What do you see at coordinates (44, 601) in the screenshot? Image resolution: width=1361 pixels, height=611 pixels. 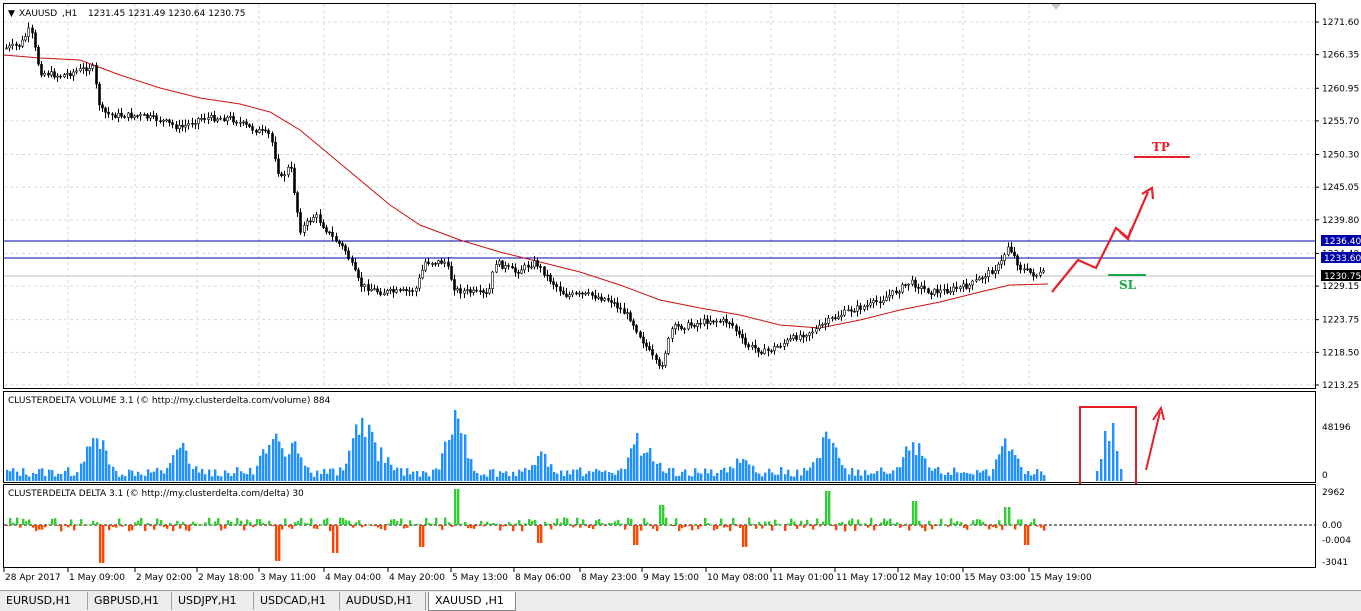 I see `tab-eurusd: EURUSD,H1` at bounding box center [44, 601].